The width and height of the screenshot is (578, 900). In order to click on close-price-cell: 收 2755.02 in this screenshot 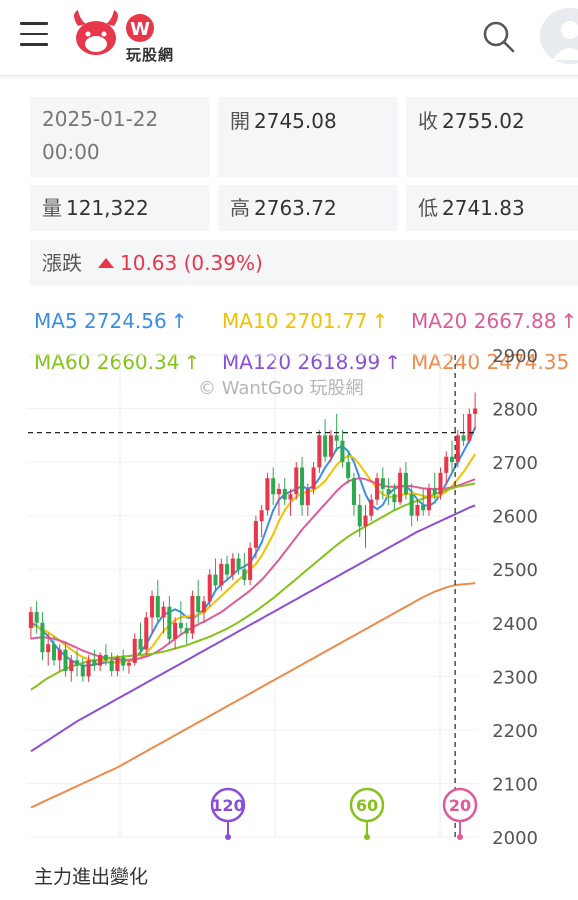, I will do `click(492, 137)`.